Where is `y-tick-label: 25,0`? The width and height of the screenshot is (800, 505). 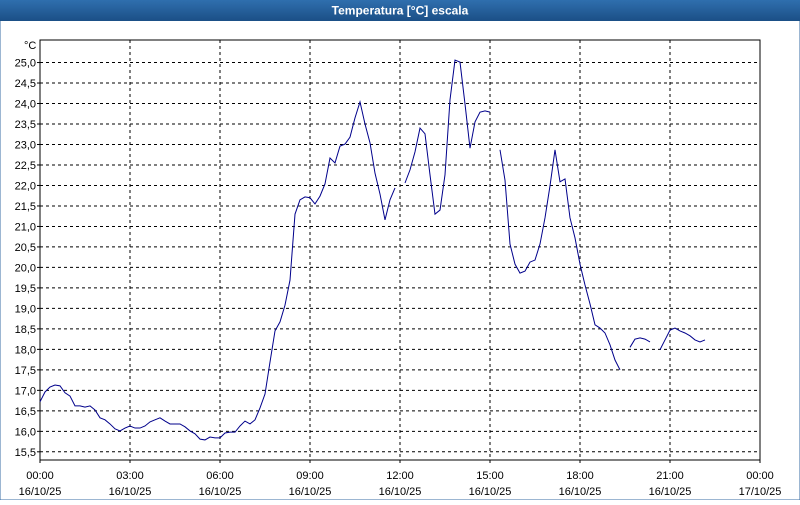 y-tick-label: 25,0 is located at coordinates (25, 64).